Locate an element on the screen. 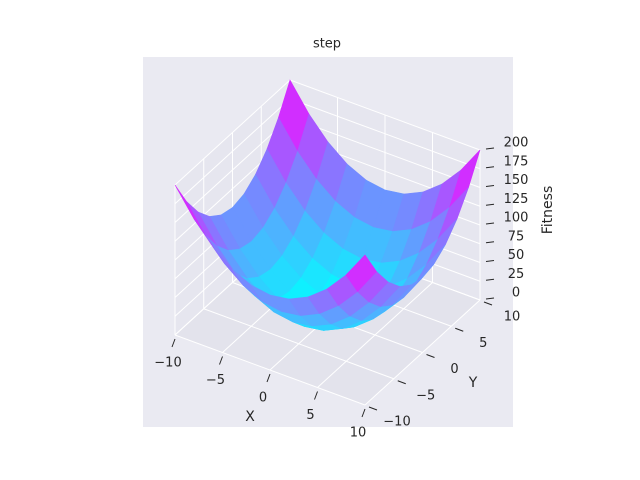 The width and height of the screenshot is (640, 480). x-tick-label: −10 is located at coordinates (167, 363).